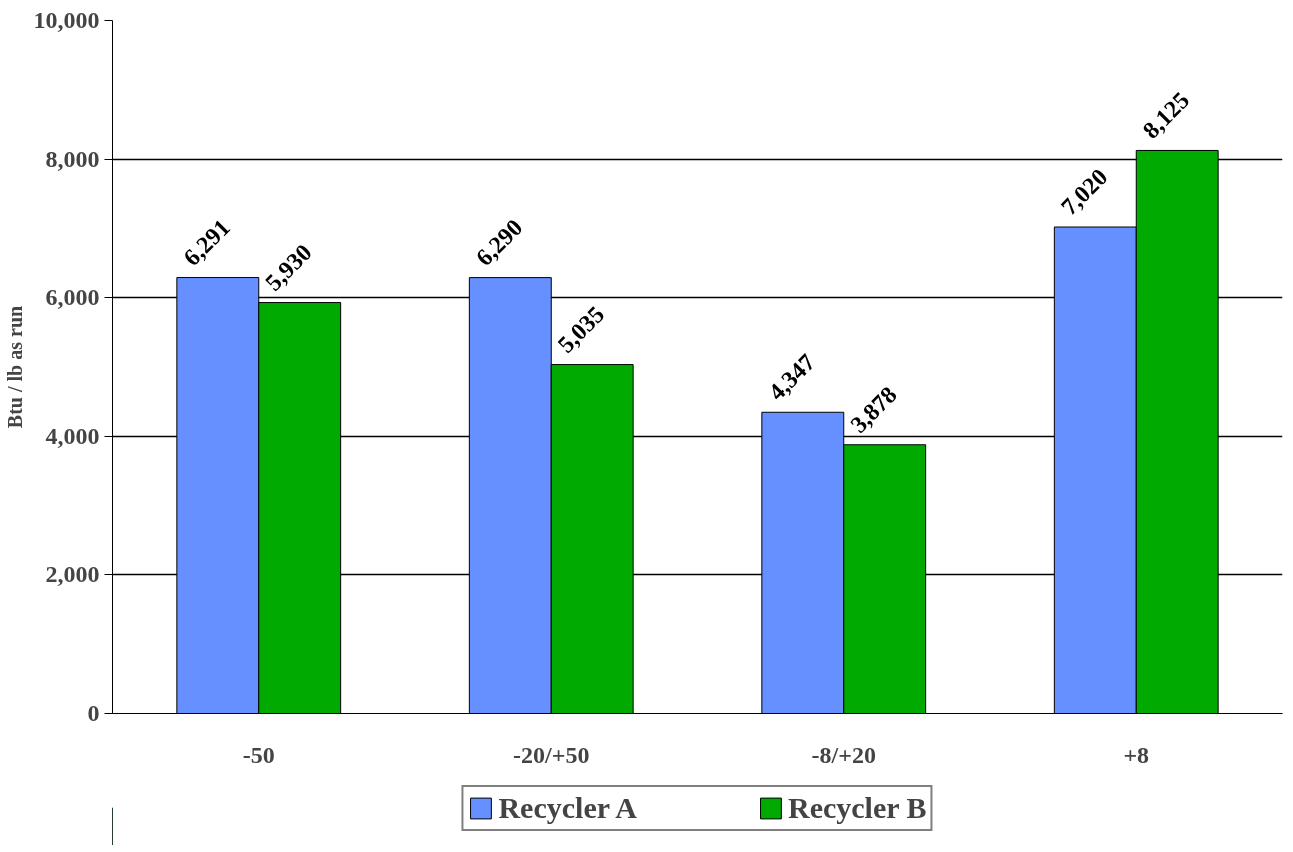  Describe the element at coordinates (14, 367) in the screenshot. I see `y-axis-title: Btu / lb as run` at that location.